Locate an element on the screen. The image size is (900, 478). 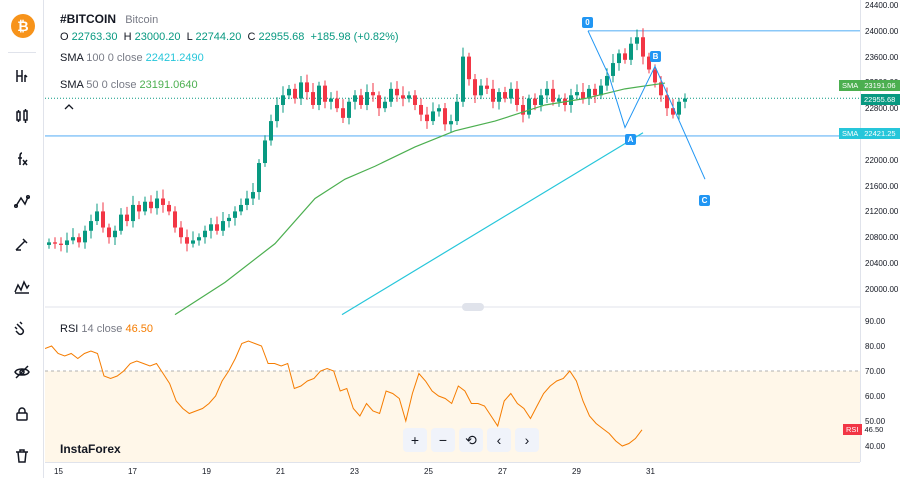
sma100-value: 22421.2490 is located at coordinates (174, 58).